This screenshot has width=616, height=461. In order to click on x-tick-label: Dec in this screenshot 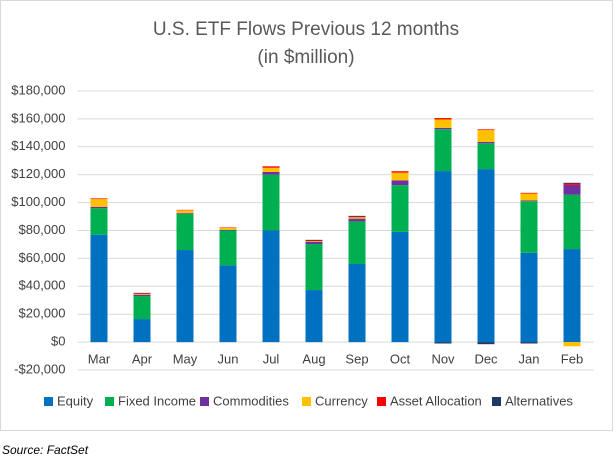, I will do `click(486, 358)`.